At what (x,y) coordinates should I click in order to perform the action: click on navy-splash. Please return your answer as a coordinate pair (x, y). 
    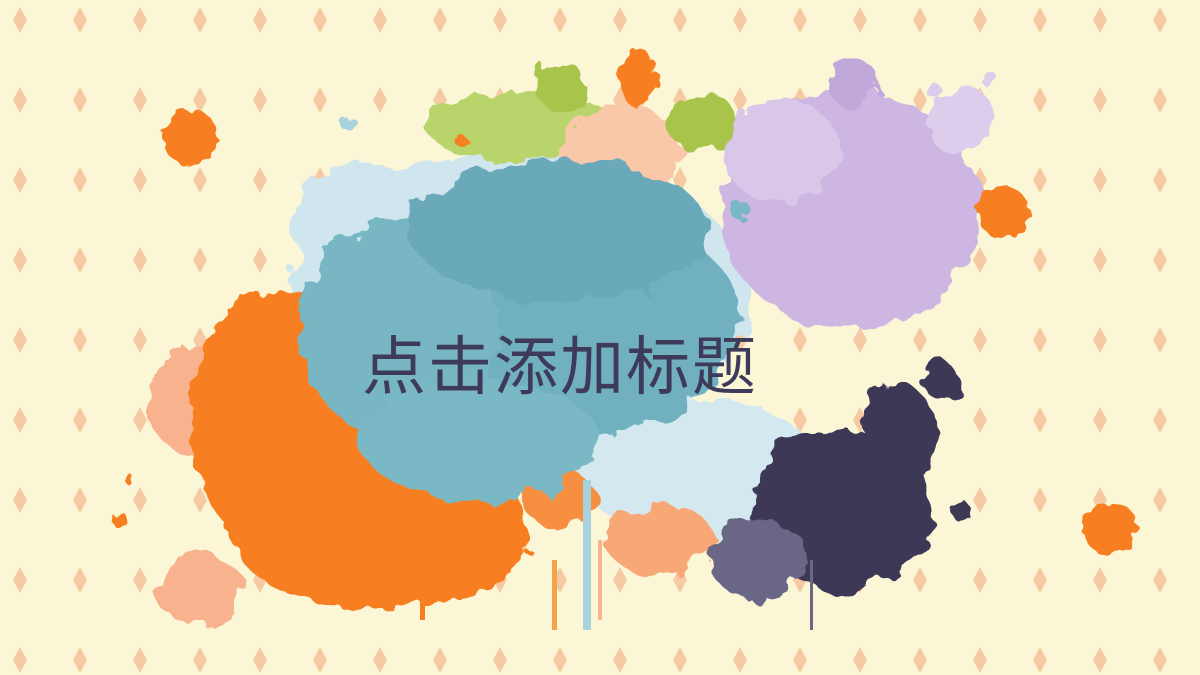
    Looking at the image, I should click on (834, 481).